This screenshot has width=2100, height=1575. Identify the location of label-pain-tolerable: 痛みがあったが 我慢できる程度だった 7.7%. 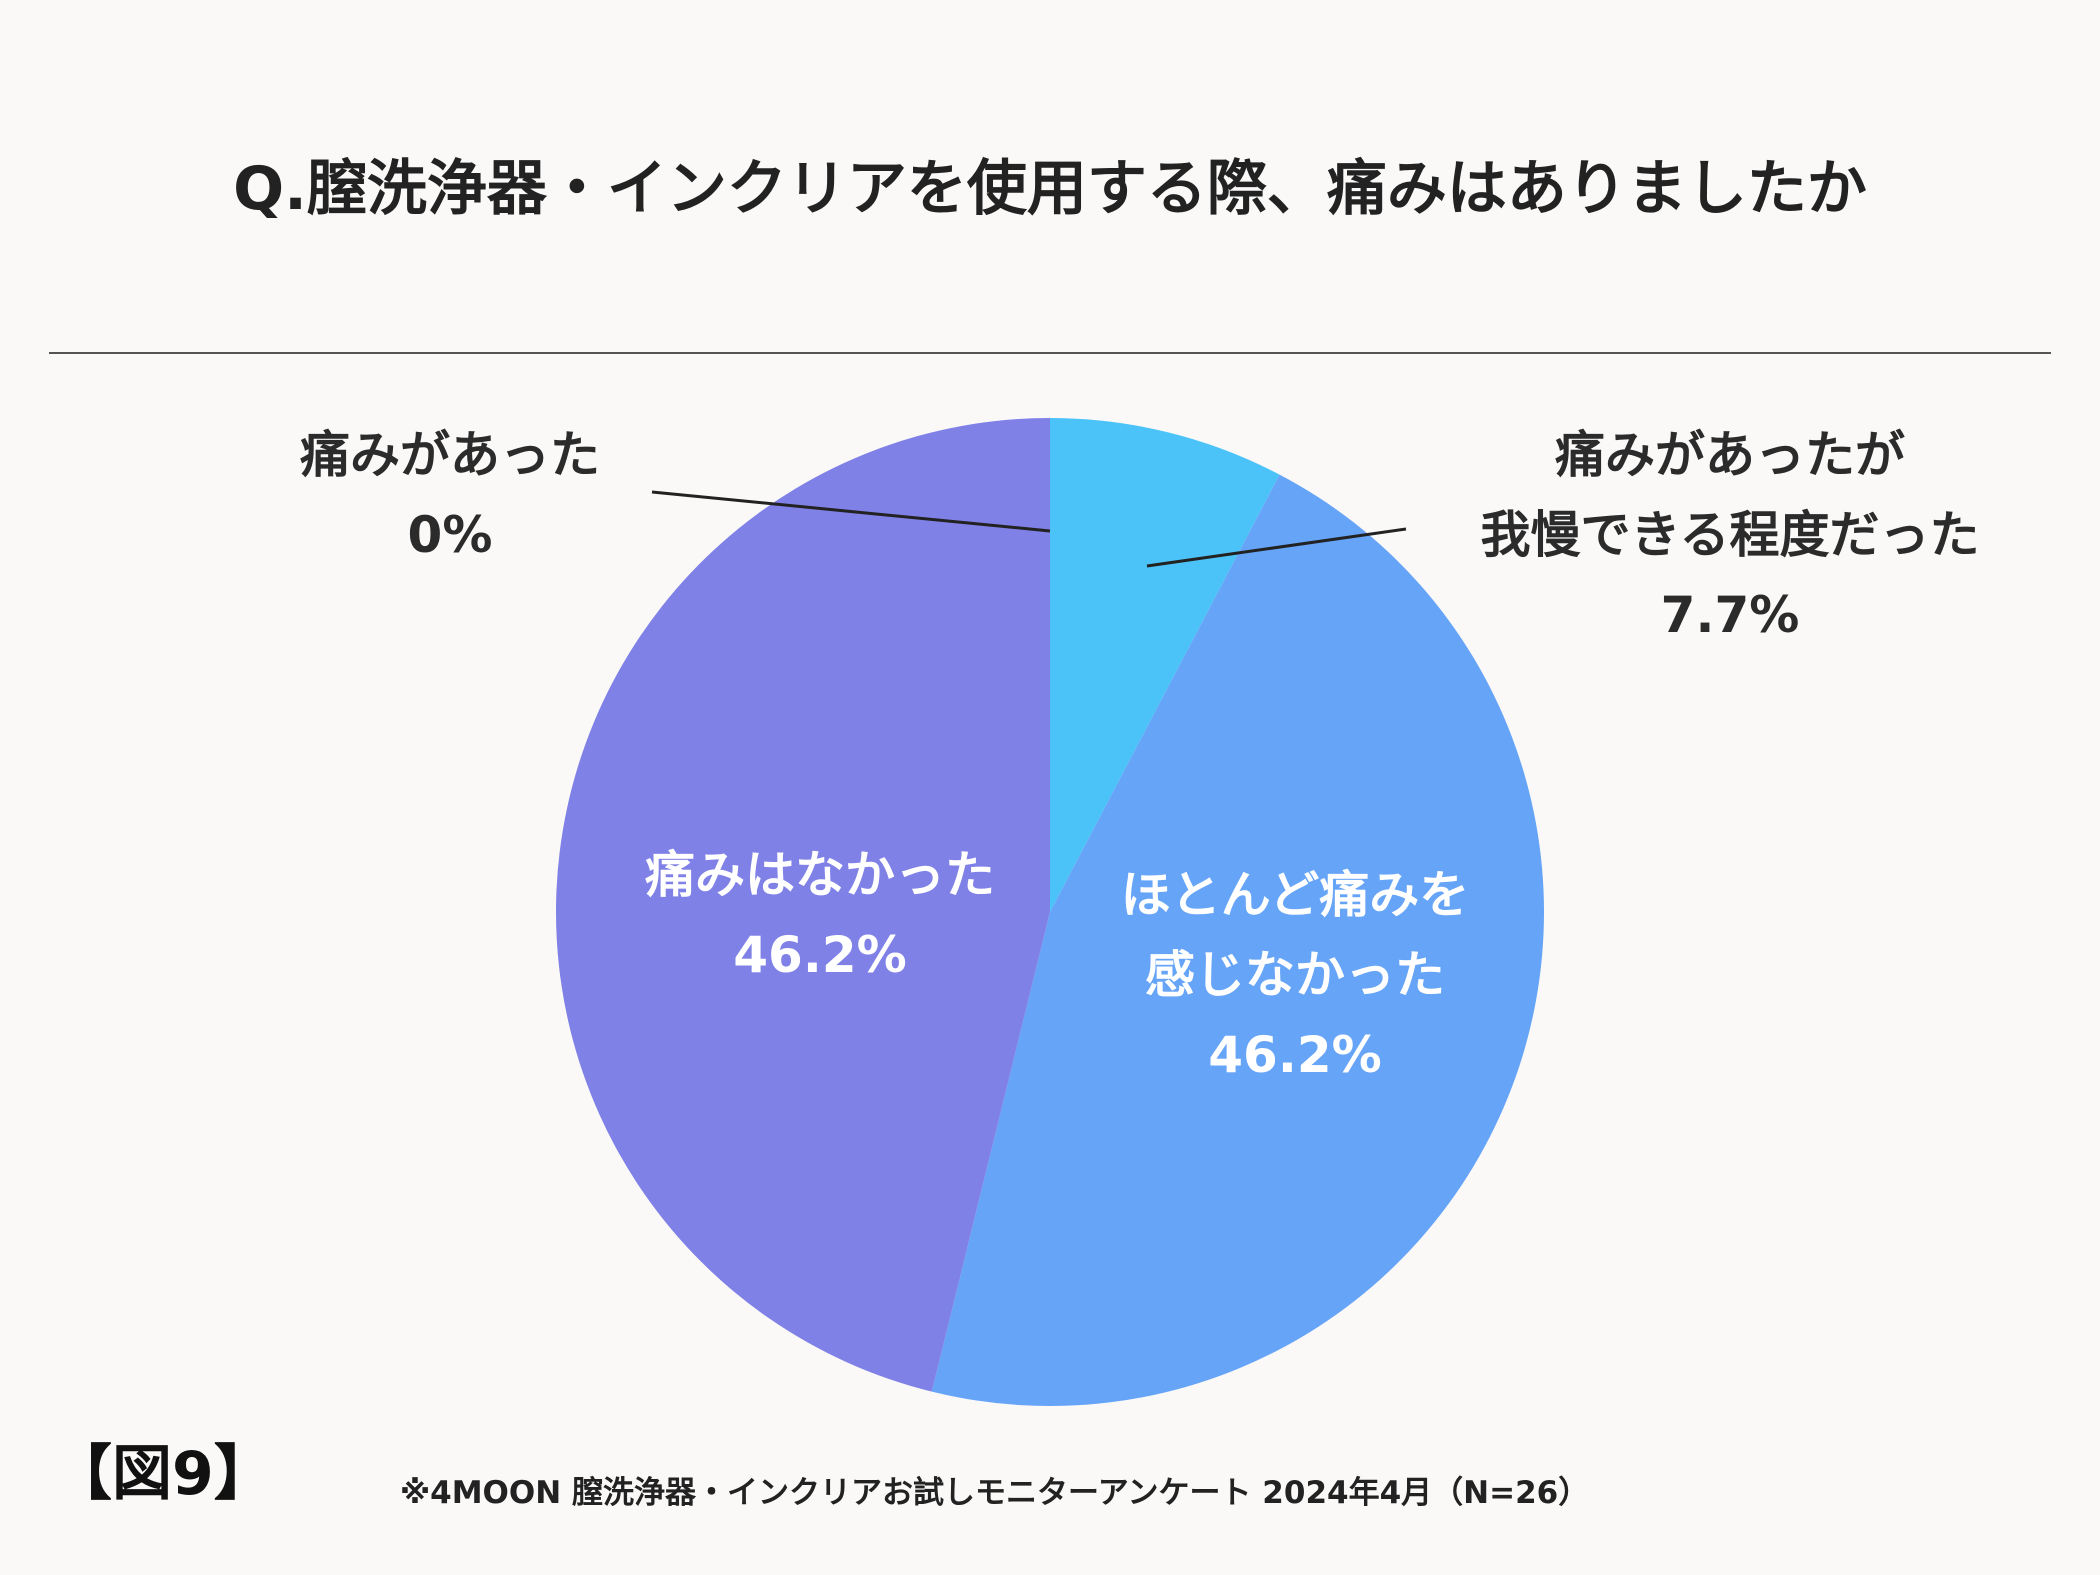
(1730, 535).